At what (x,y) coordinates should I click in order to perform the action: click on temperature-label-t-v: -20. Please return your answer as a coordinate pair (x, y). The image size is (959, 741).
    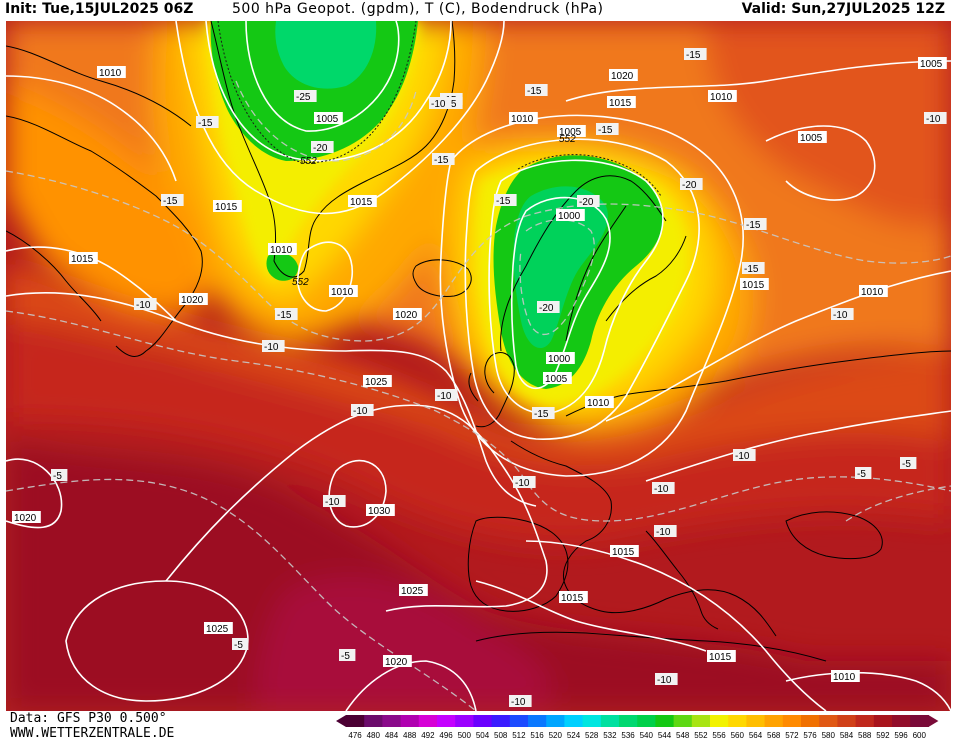
    Looking at the image, I should click on (588, 201).